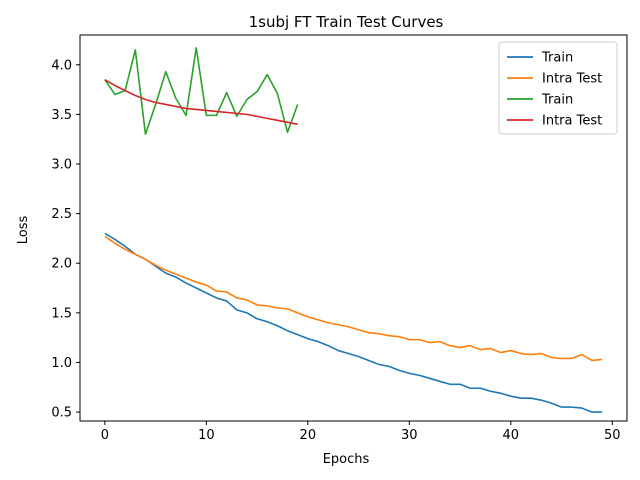  I want to click on legend-label-2: Train, so click(557, 100).